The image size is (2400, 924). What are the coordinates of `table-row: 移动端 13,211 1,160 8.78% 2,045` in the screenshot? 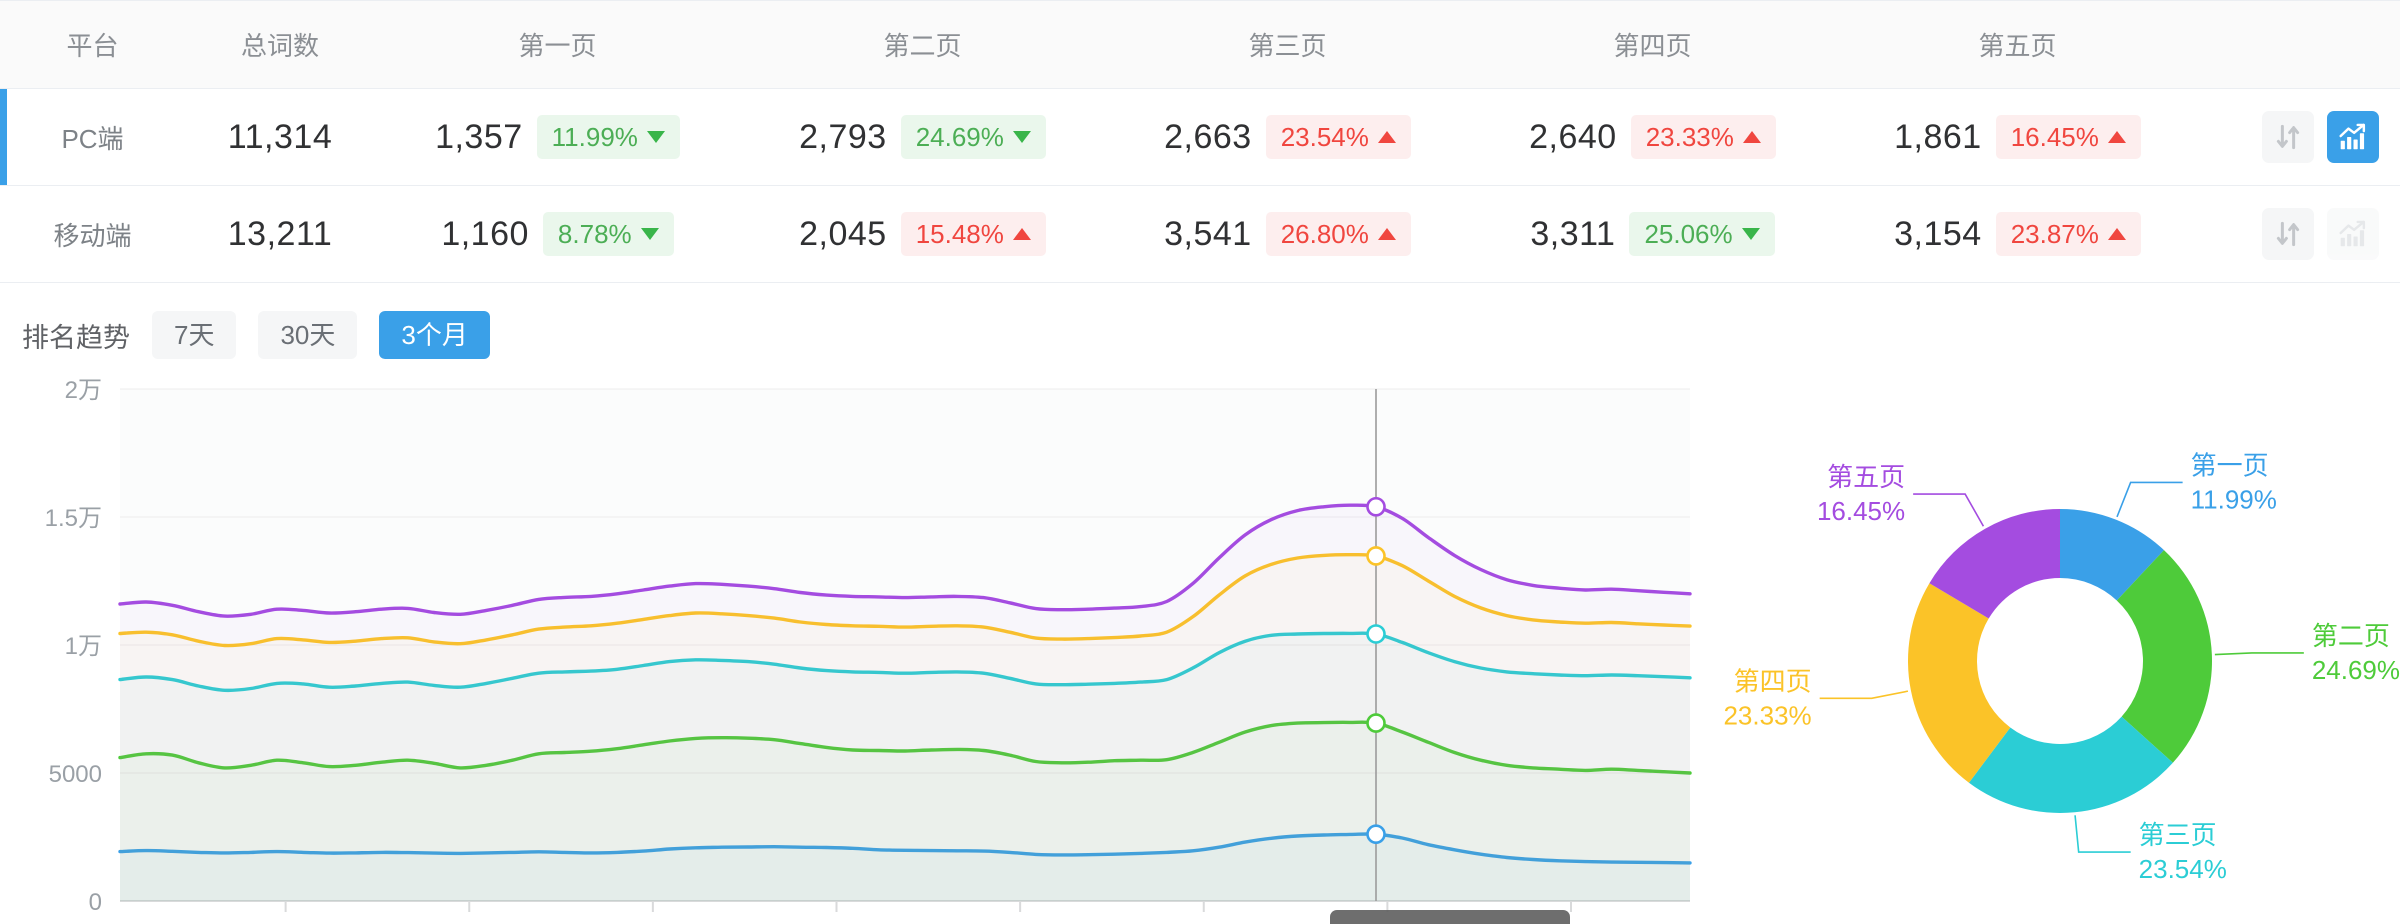 It's located at (1200, 234).